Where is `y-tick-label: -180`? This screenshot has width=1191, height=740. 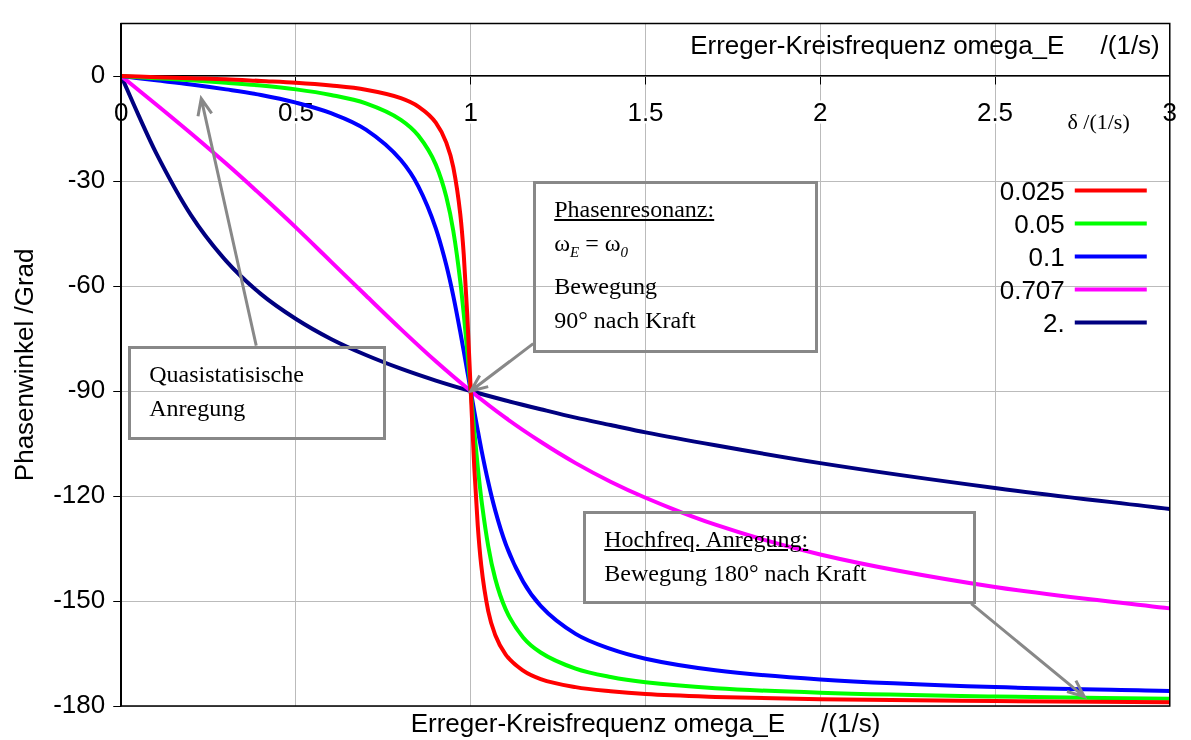
y-tick-label: -180 is located at coordinates (79, 704).